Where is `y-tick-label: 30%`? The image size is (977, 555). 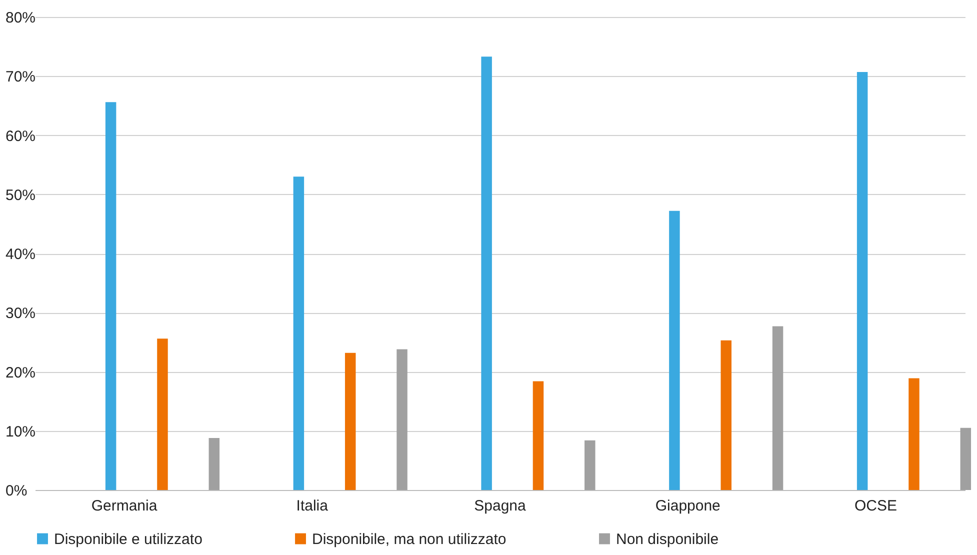
y-tick-label: 30% is located at coordinates (21, 313).